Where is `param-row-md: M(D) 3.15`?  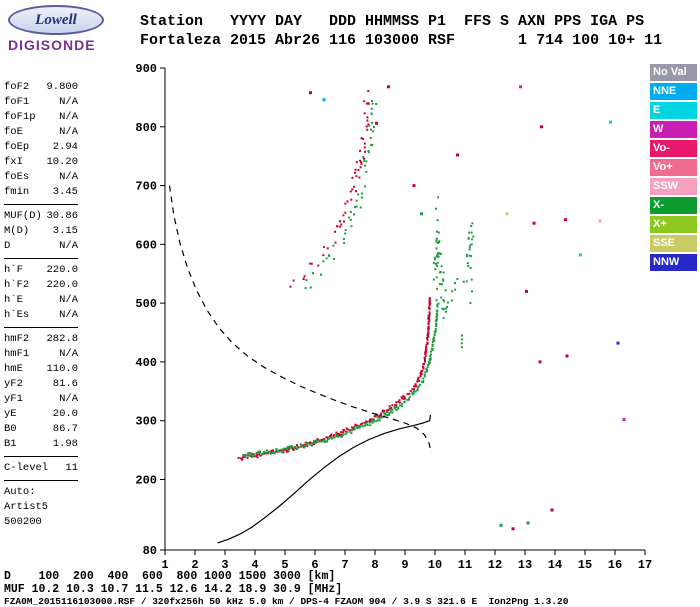 param-row-md: M(D) 3.15 is located at coordinates (41, 231).